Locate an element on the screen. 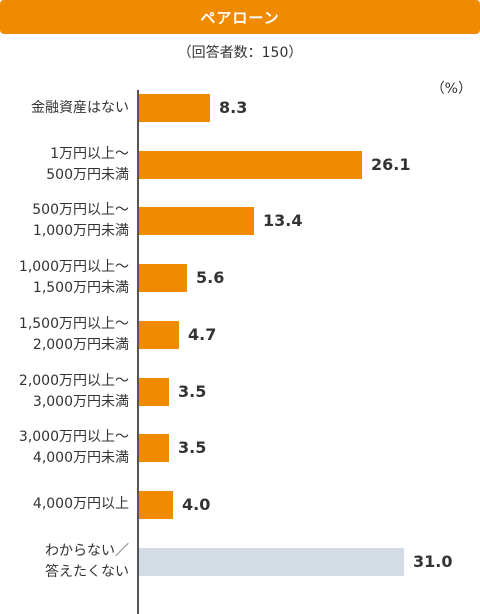  value-label: 4.7 is located at coordinates (202, 334).